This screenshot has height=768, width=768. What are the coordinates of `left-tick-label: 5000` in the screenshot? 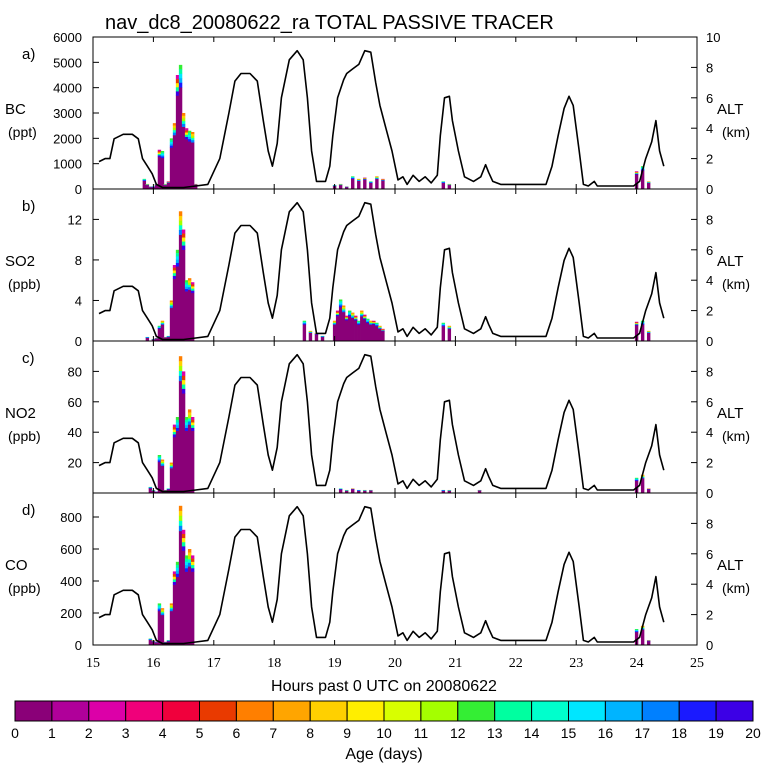 It's located at (67, 62).